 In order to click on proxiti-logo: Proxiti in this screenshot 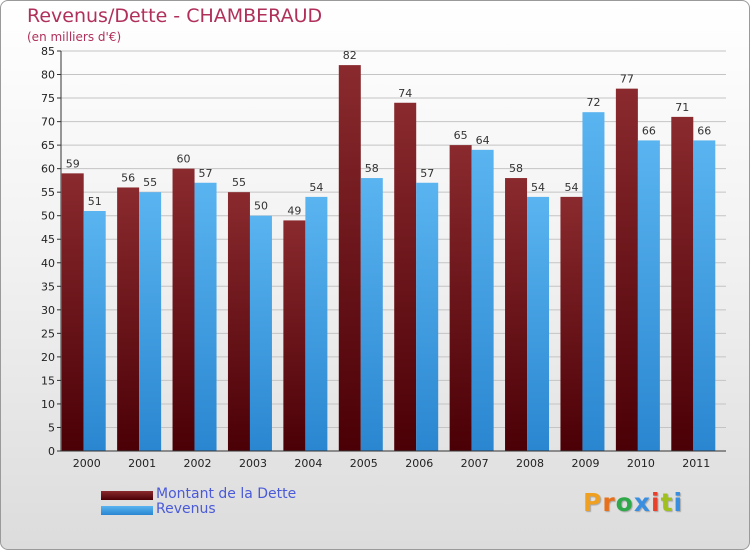, I will do `click(633, 502)`.